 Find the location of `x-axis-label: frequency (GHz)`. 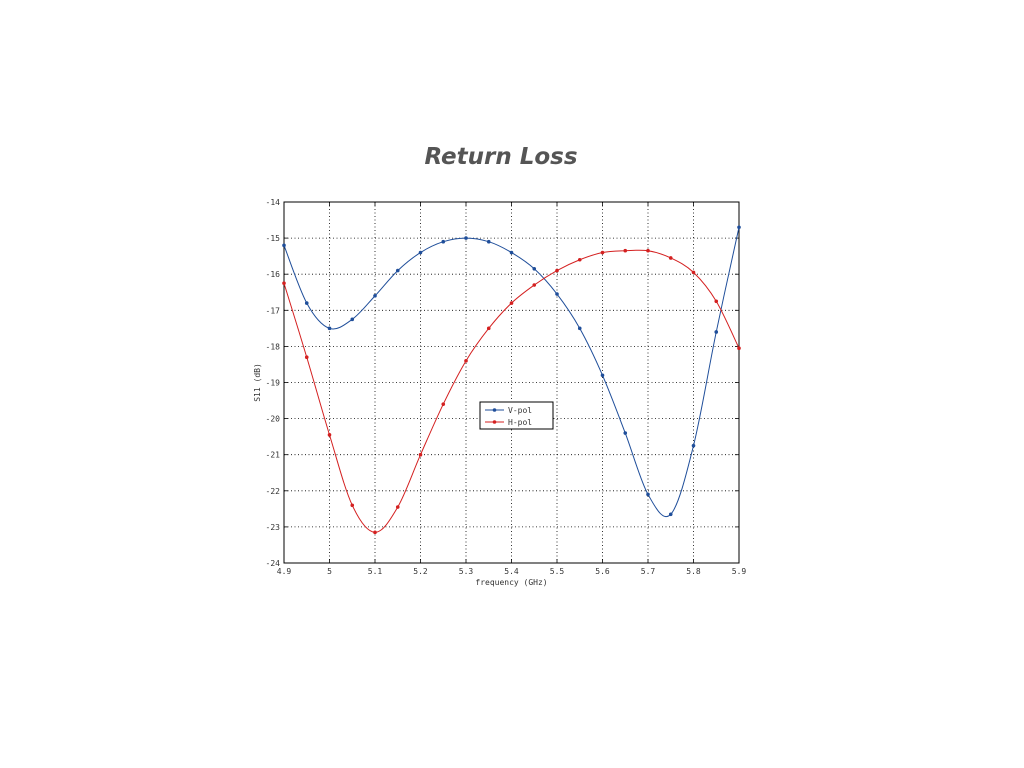

x-axis-label: frequency (GHz) is located at coordinates (511, 582).